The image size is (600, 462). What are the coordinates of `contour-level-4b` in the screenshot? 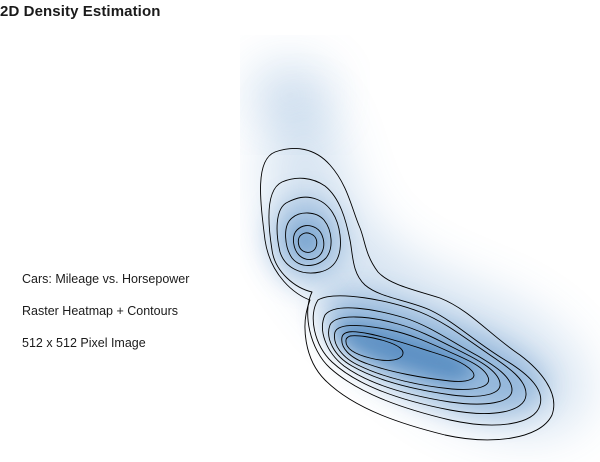 It's located at (417, 356).